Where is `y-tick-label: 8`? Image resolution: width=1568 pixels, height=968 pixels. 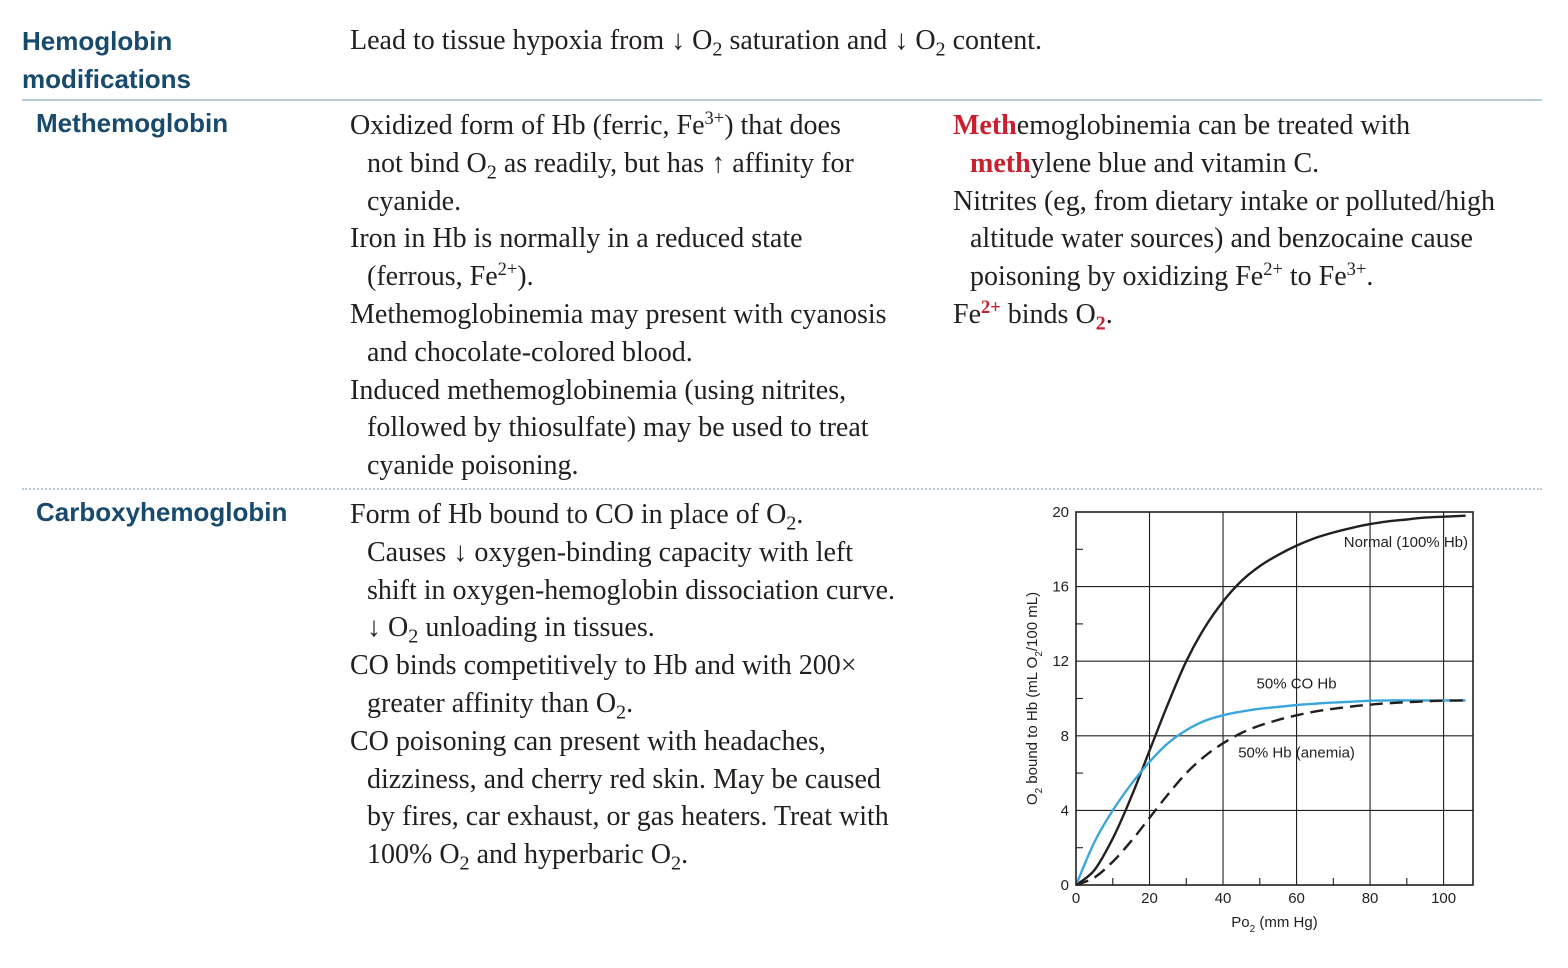 y-tick-label: 8 is located at coordinates (1065, 736).